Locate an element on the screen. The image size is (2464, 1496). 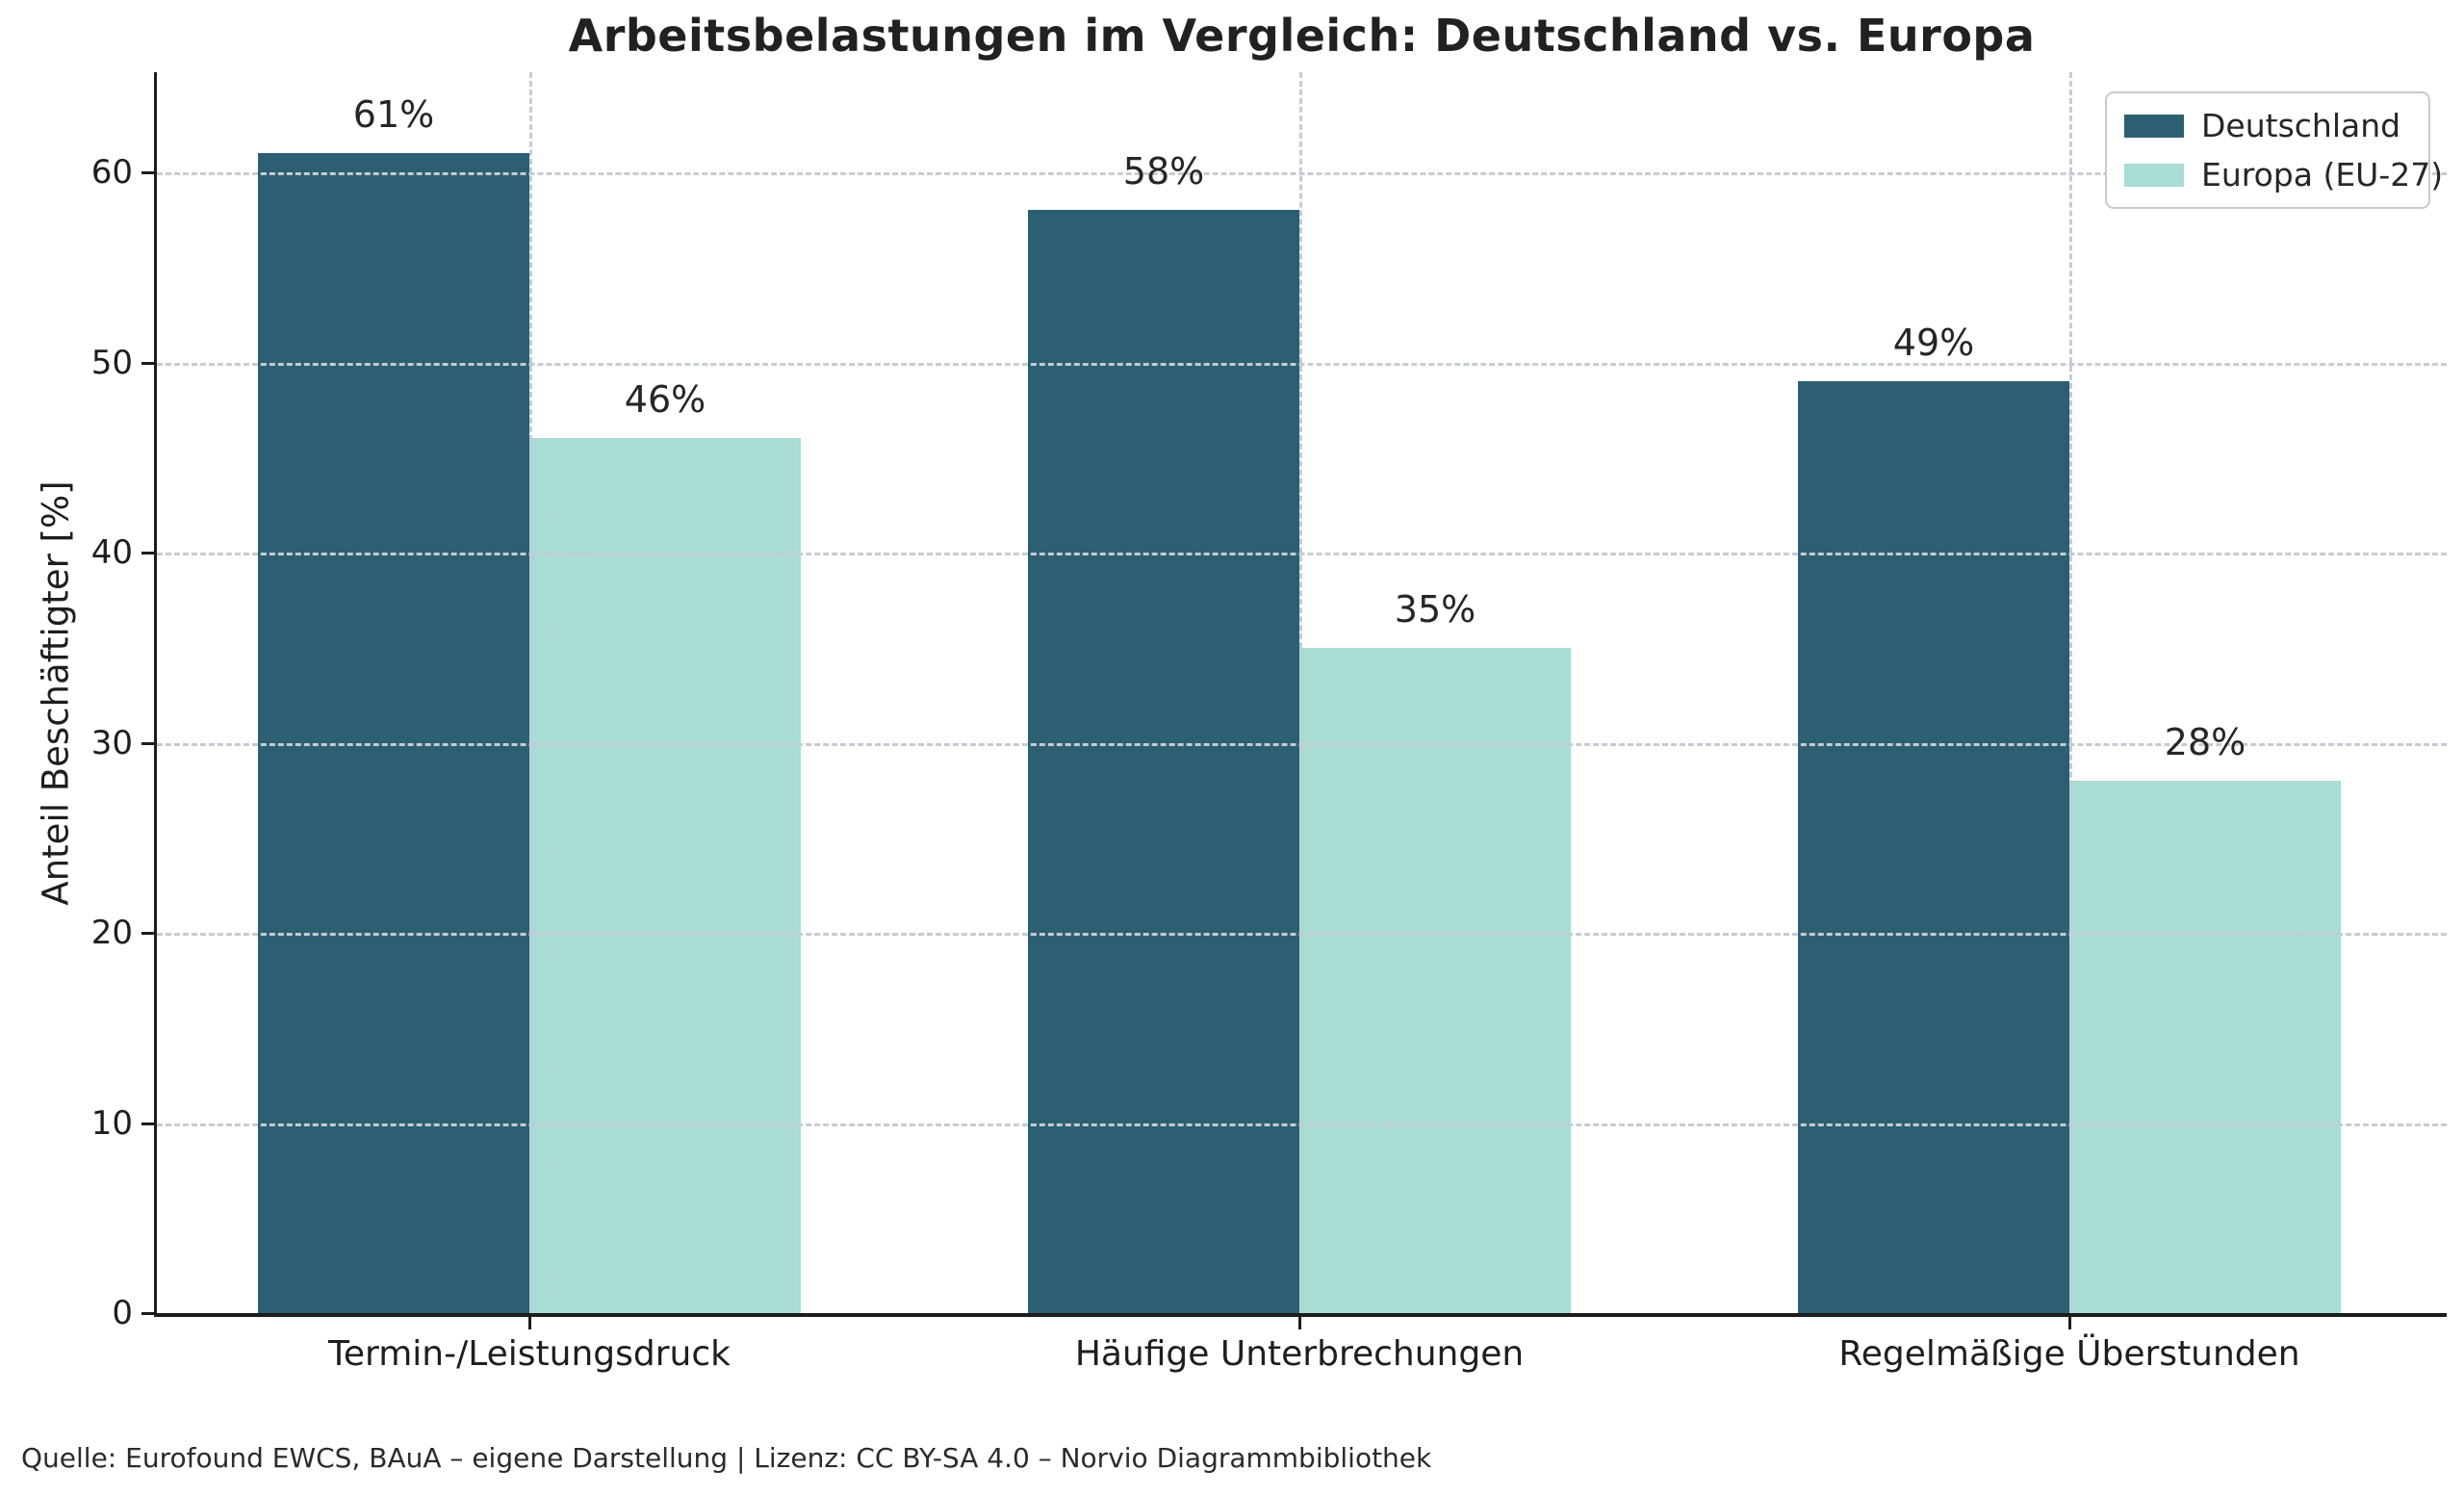
legend: Deutschland Europa (EU-27) is located at coordinates (2274, 150).